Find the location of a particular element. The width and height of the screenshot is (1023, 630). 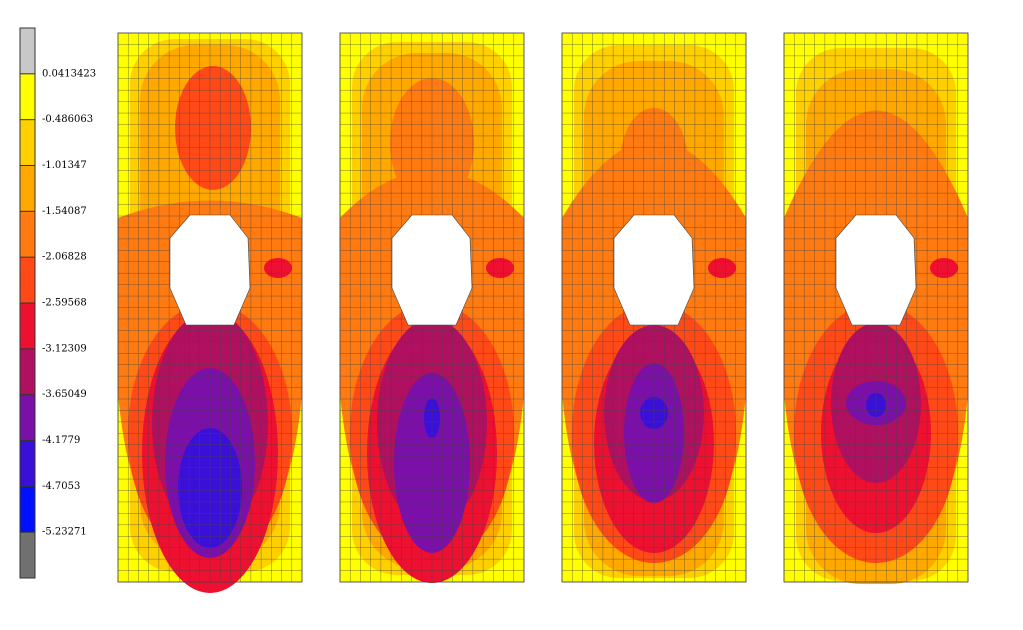

legend-label: -5.23271 is located at coordinates (64, 532).